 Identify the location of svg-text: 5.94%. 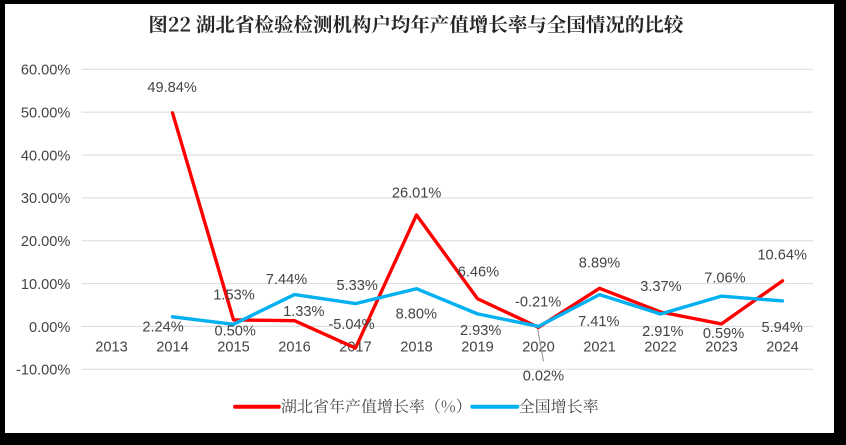
(782, 328).